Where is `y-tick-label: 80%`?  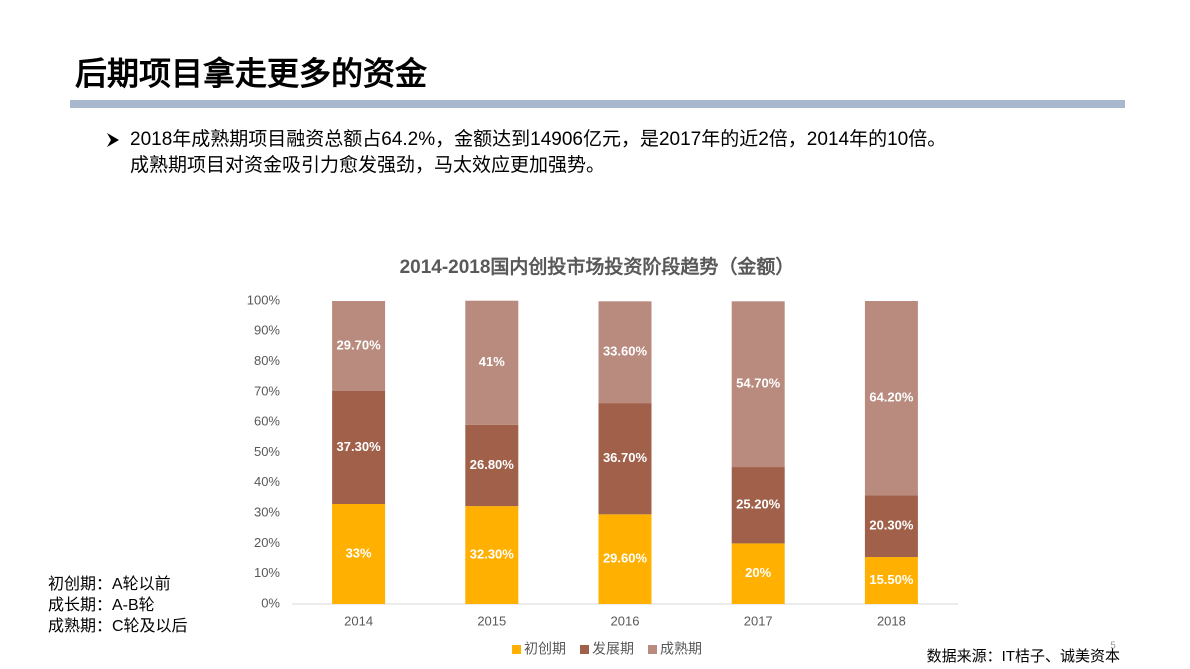 y-tick-label: 80% is located at coordinates (267, 360).